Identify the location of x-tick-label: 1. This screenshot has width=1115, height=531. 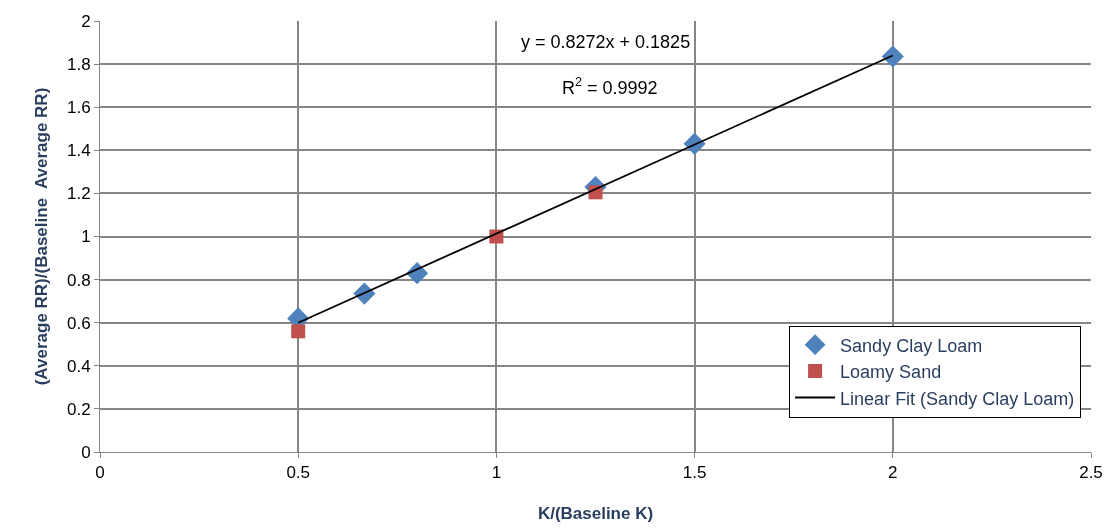
(496, 473).